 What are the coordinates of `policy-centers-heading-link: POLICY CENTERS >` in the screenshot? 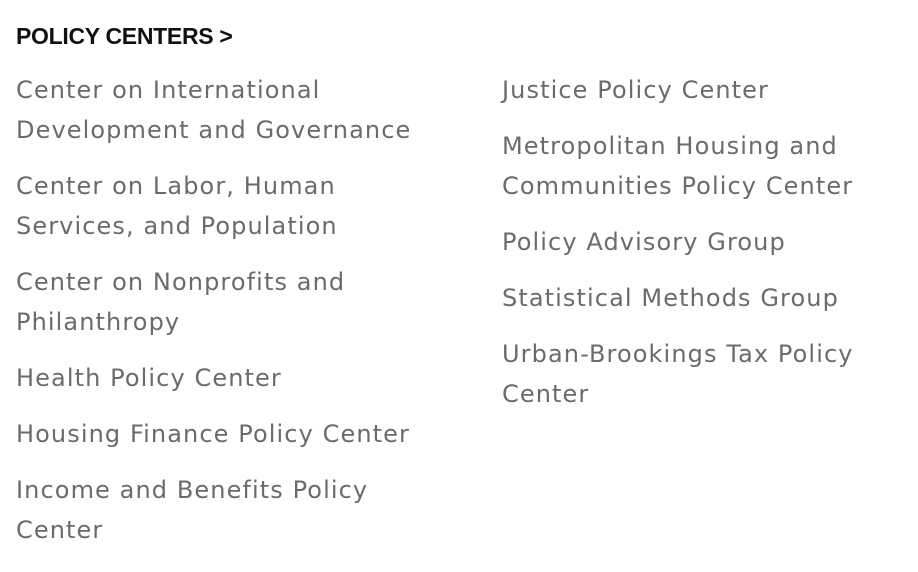 It's located at (124, 36).